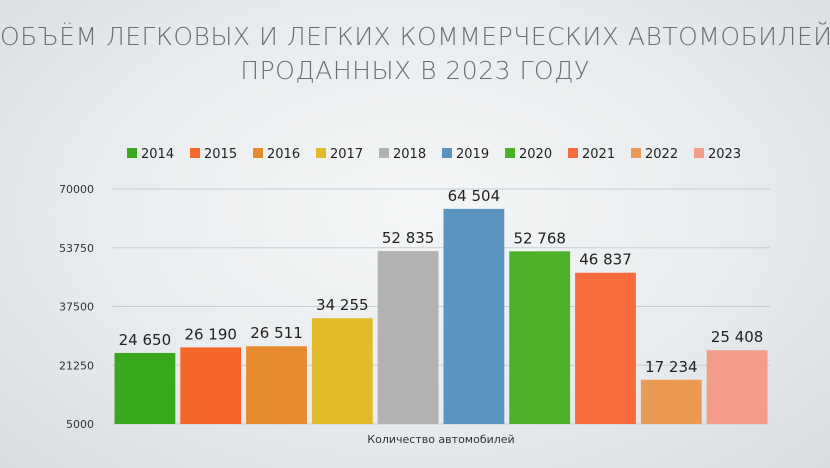 The width and height of the screenshot is (830, 468). Describe the element at coordinates (447, 153) in the screenshot. I see `legend-swatch-2019` at that location.